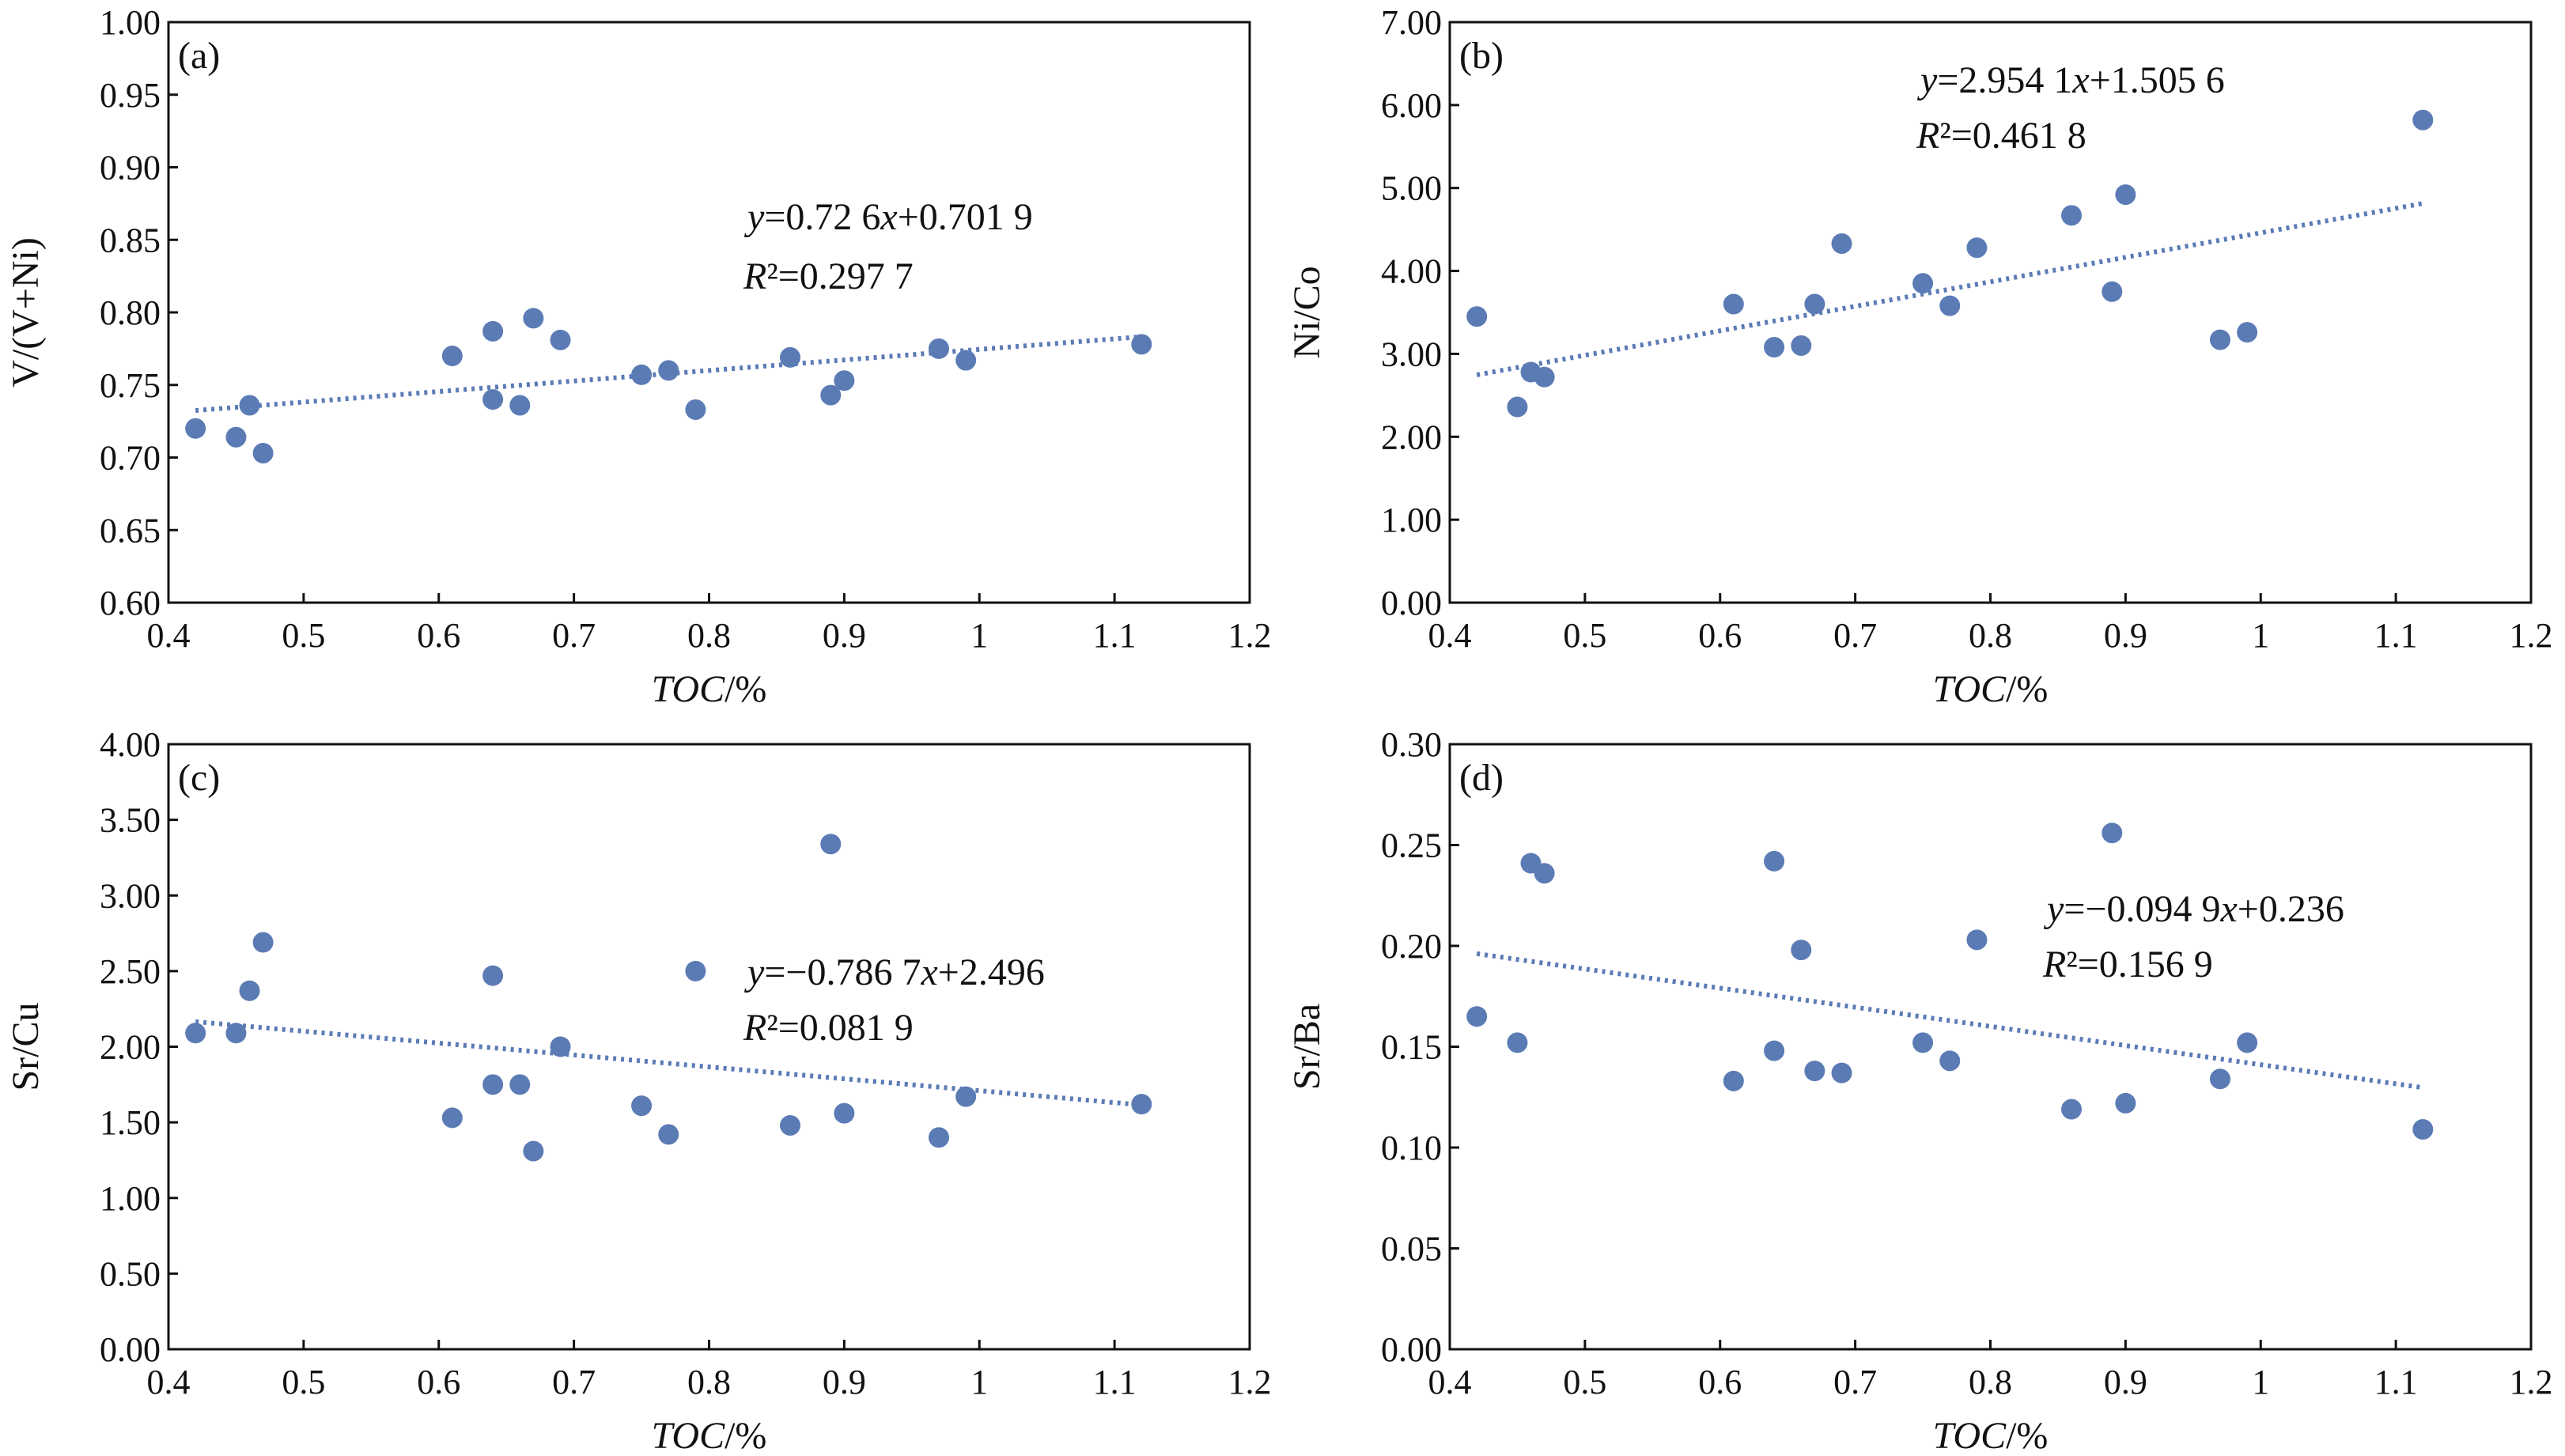  What do you see at coordinates (1411, 744) in the screenshot?
I see `y-tick-label: 0.30` at bounding box center [1411, 744].